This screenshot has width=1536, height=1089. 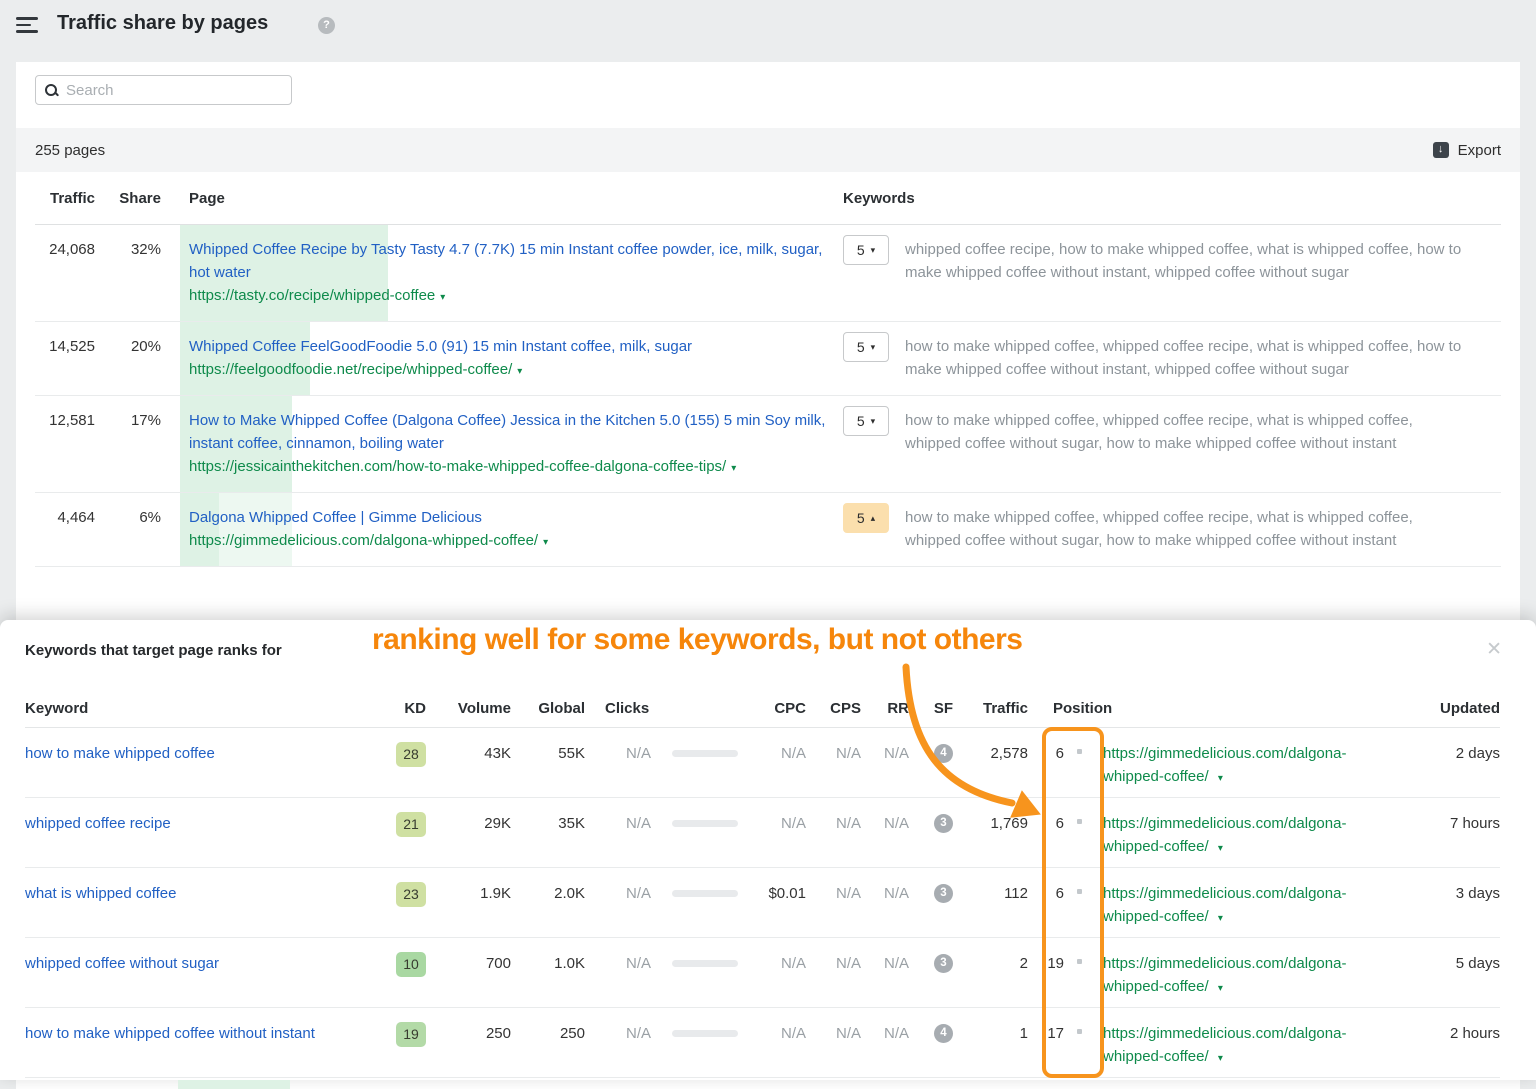 I want to click on keyword-link: whipped coffee without sugar, so click(x=122, y=963).